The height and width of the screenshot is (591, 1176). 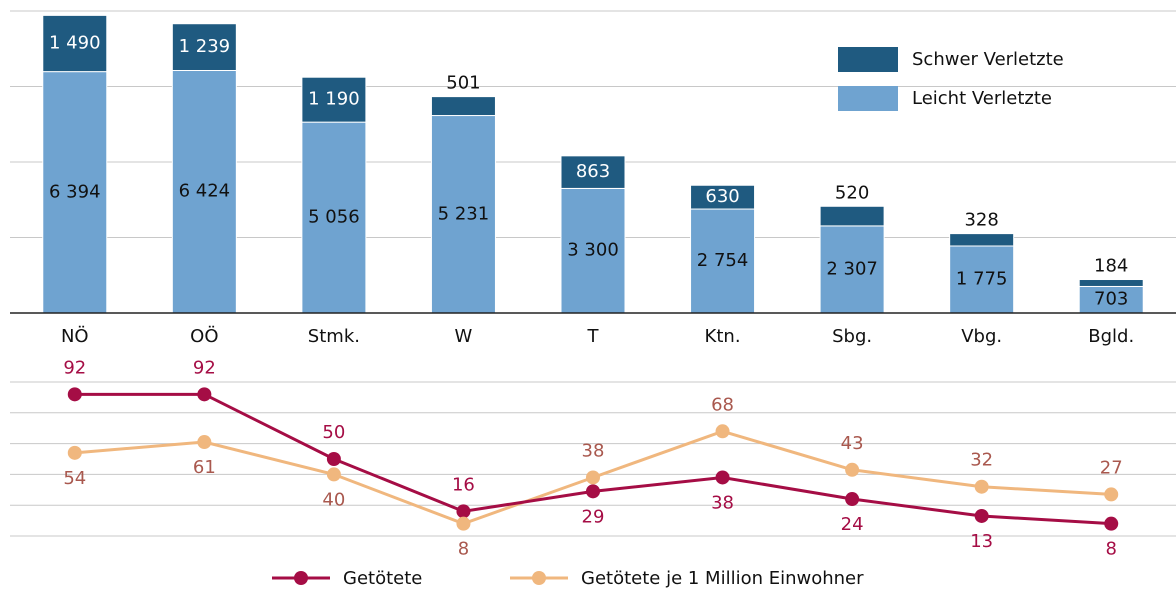 I want to click on value-label: 43, so click(x=852, y=443).